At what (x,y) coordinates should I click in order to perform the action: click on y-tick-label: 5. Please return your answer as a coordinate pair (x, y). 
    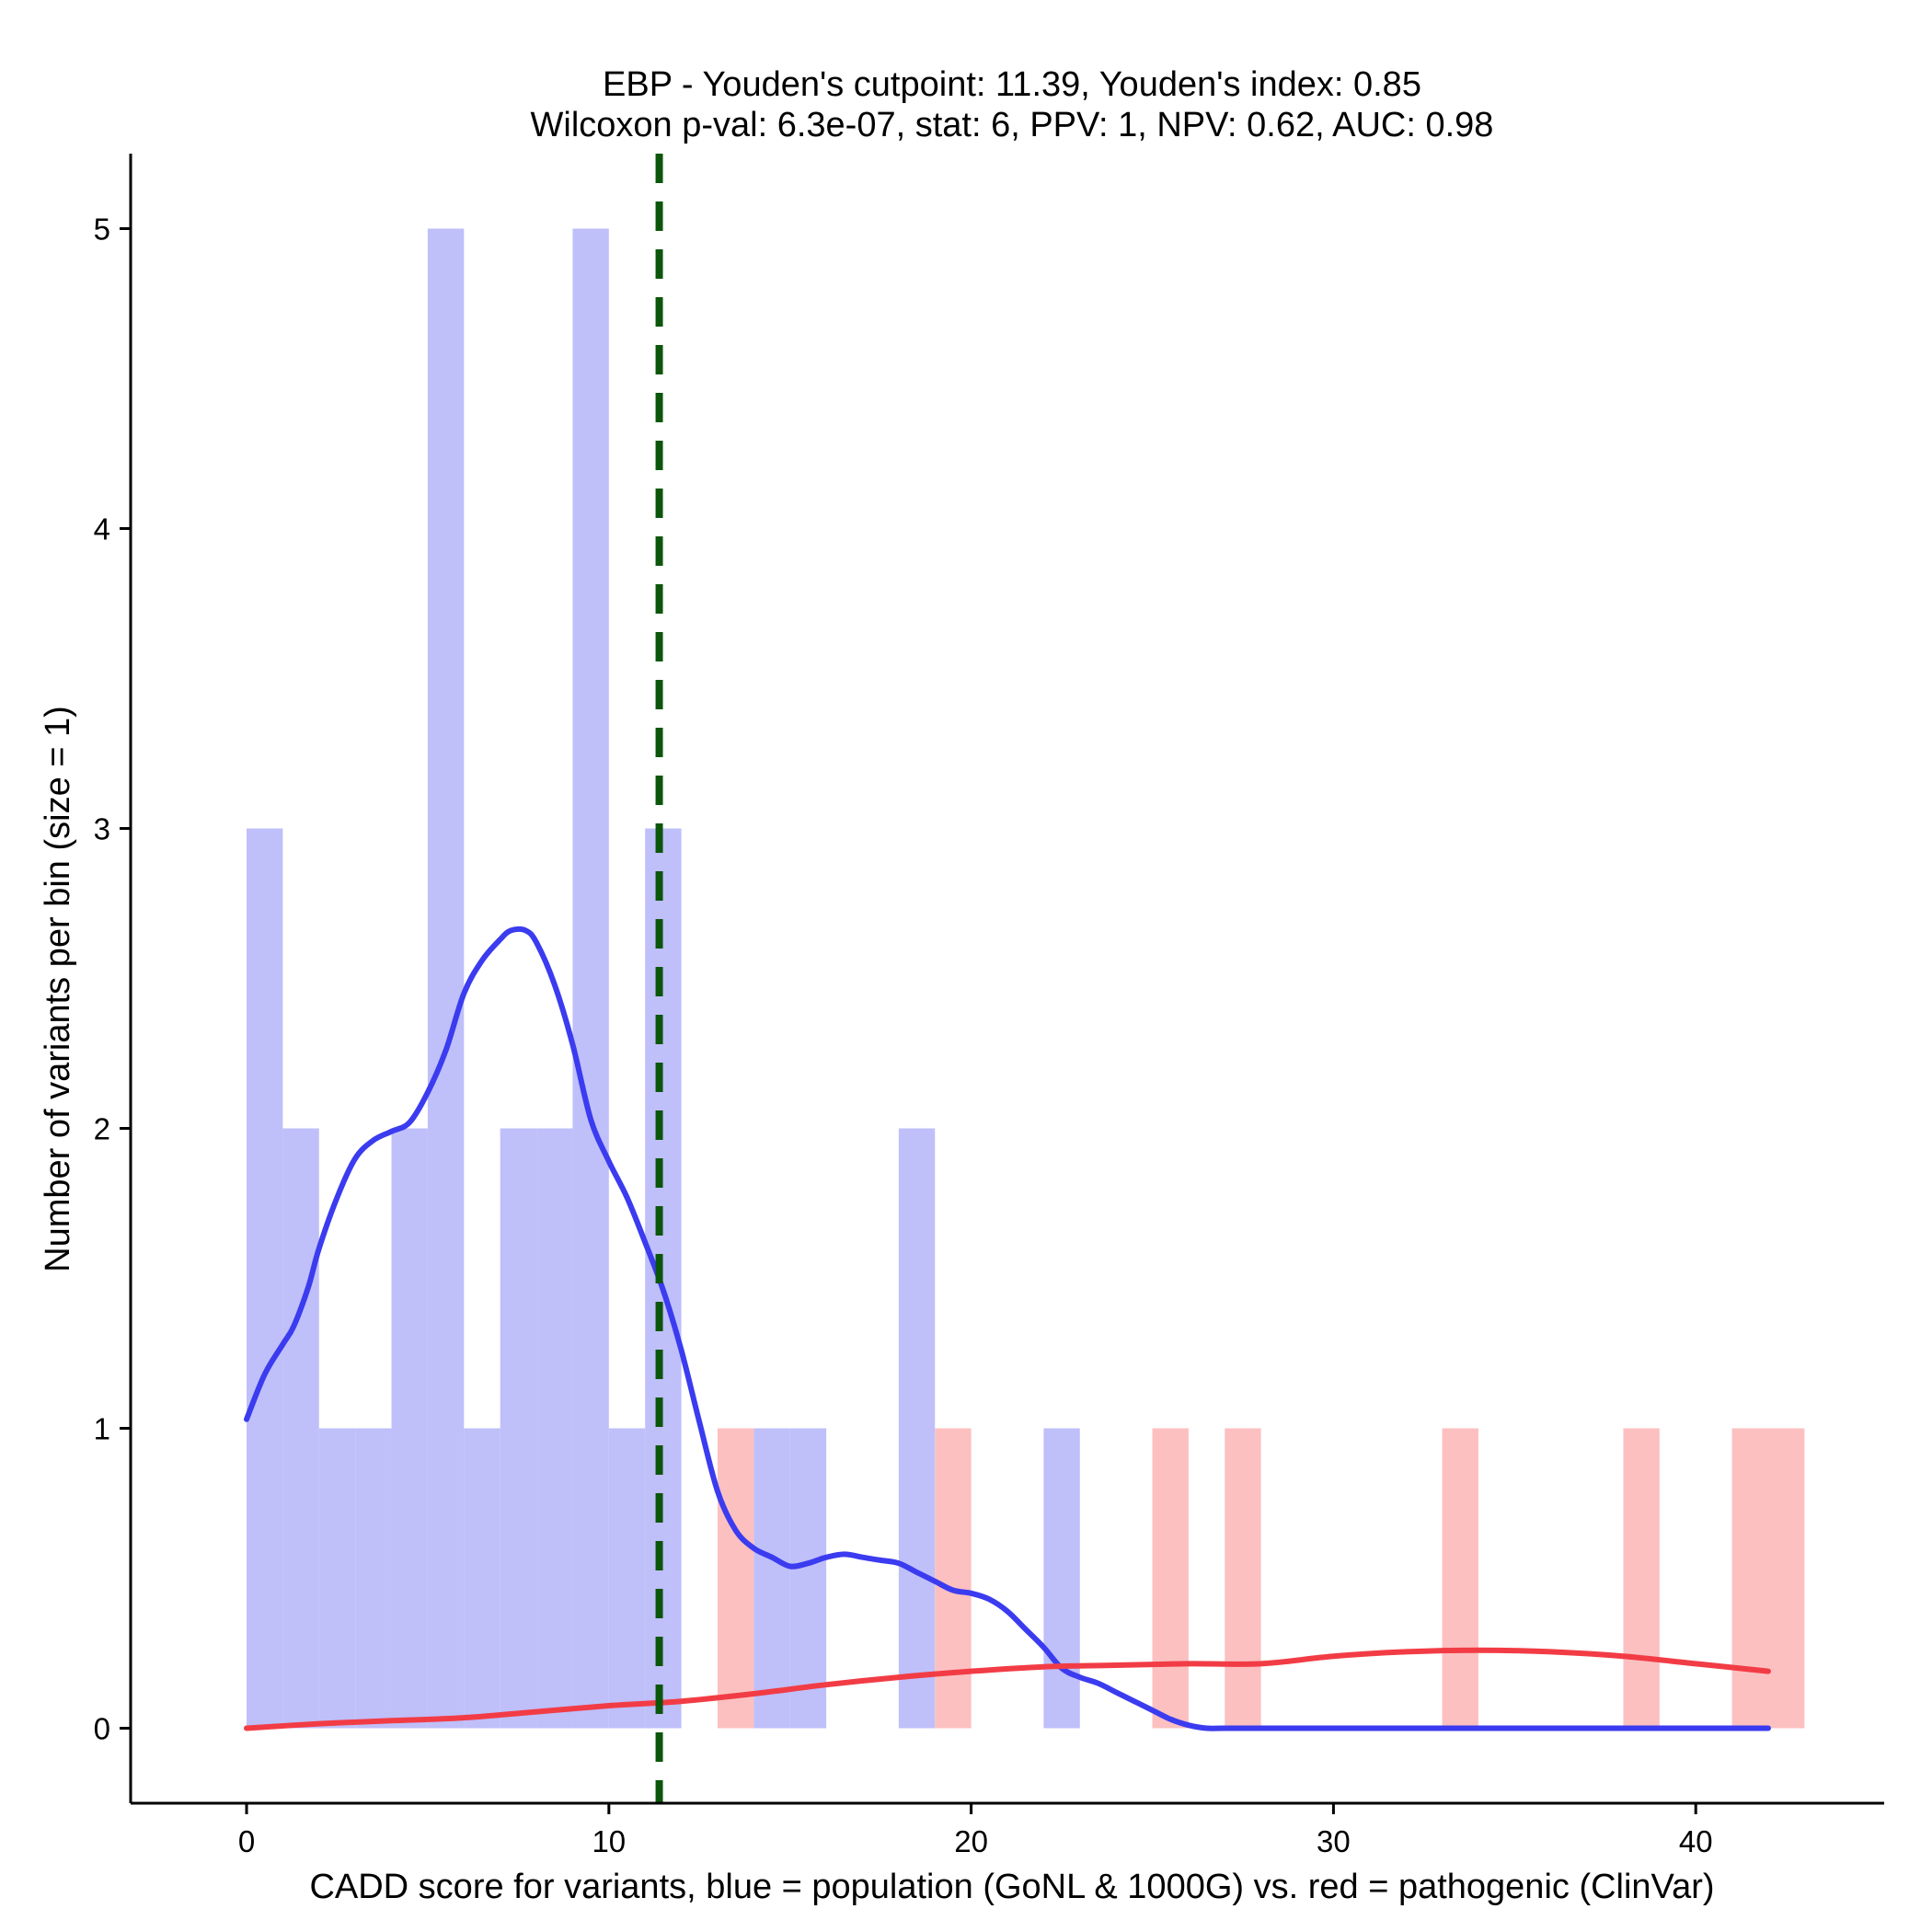
    Looking at the image, I should click on (102, 230).